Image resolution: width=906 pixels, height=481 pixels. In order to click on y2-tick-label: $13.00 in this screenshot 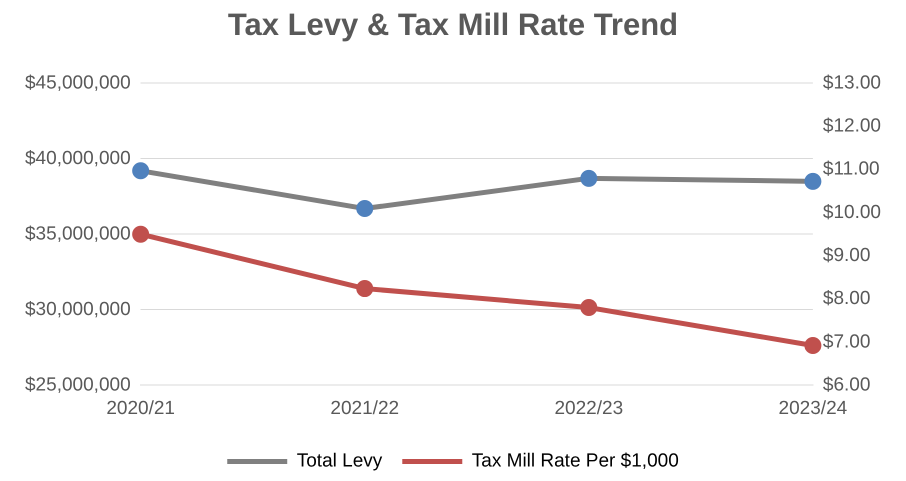, I will do `click(852, 83)`.